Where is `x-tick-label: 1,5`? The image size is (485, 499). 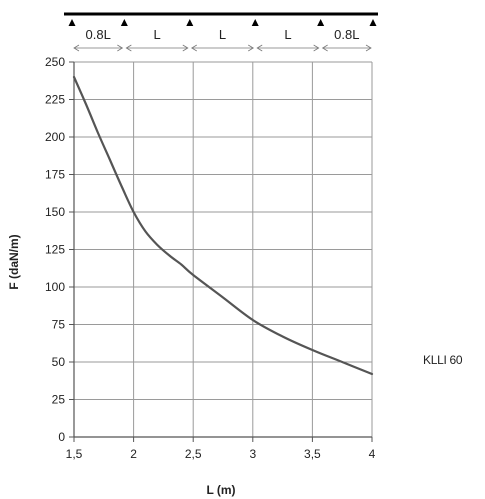 x-tick-label: 1,5 is located at coordinates (74, 454).